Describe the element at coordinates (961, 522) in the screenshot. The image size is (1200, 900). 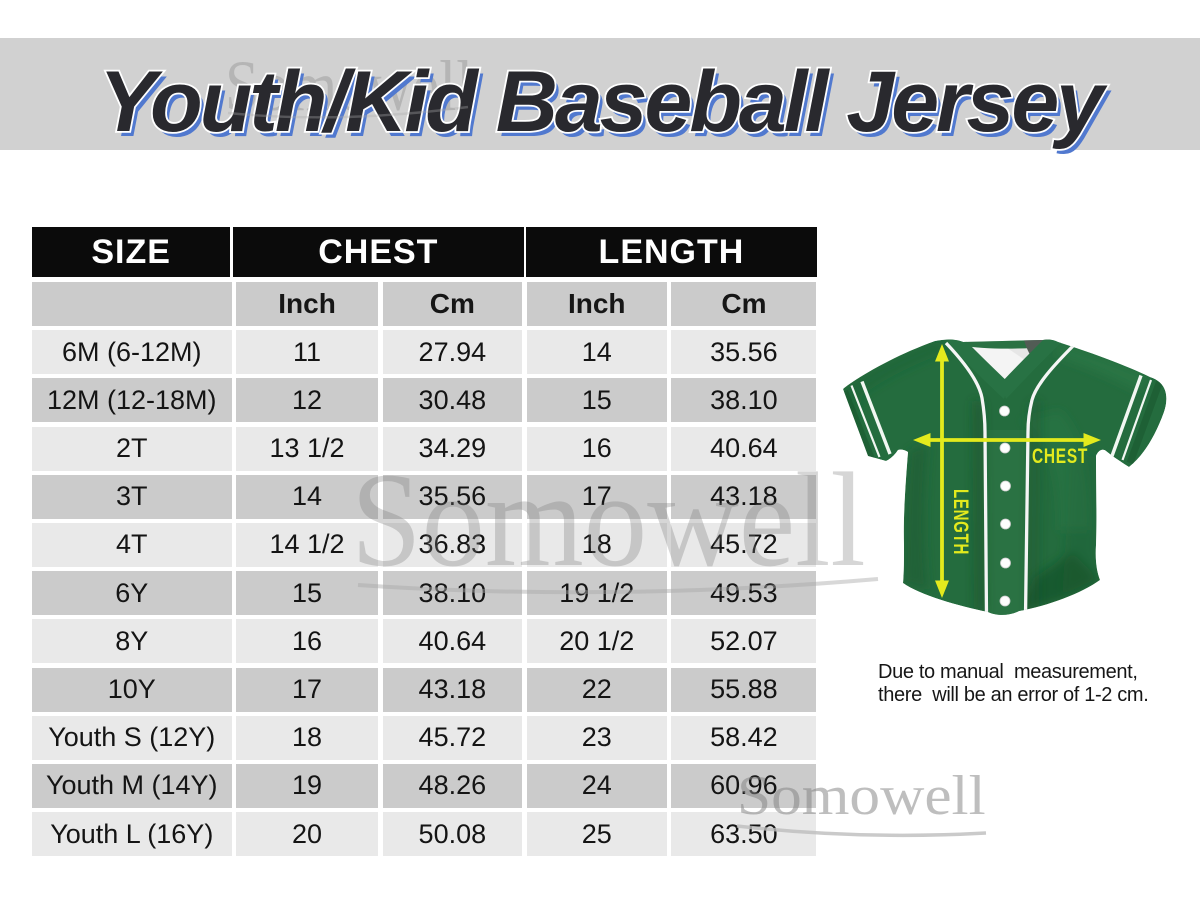
I see `svg-text: LENGTH` at that location.